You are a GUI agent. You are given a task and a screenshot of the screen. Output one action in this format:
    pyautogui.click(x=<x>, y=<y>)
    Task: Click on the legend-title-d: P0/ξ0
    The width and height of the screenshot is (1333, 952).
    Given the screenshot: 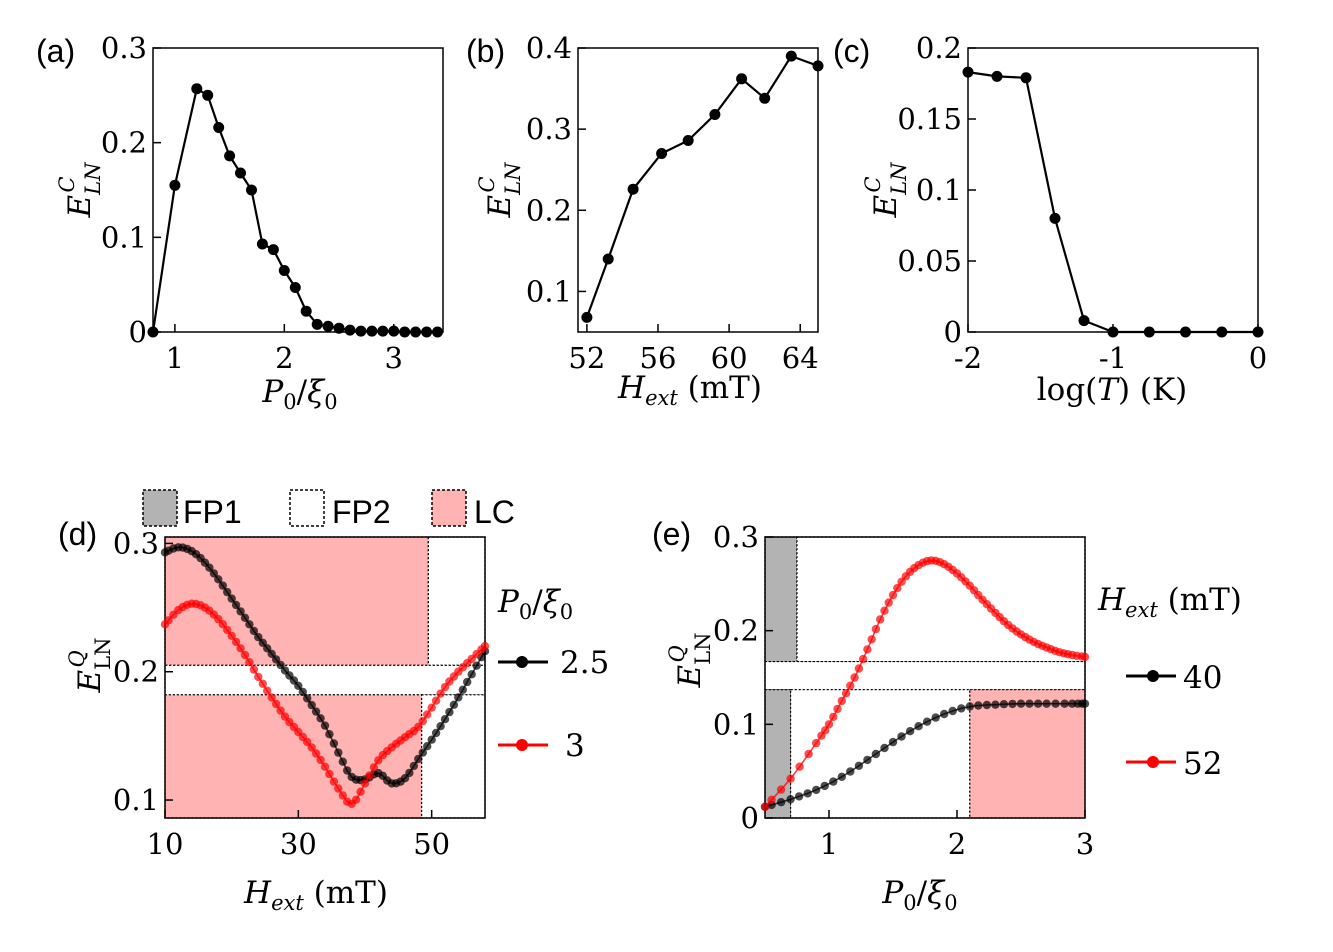 What is the action you would take?
    pyautogui.click(x=535, y=604)
    